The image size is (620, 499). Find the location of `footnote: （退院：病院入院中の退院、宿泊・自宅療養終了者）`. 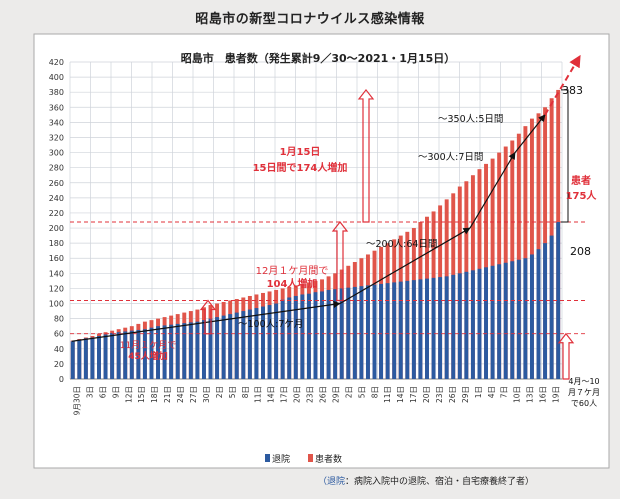

footnote: （退院：病院入院中の退院、宿泊・自宅療養終了者） is located at coordinates (426, 481).